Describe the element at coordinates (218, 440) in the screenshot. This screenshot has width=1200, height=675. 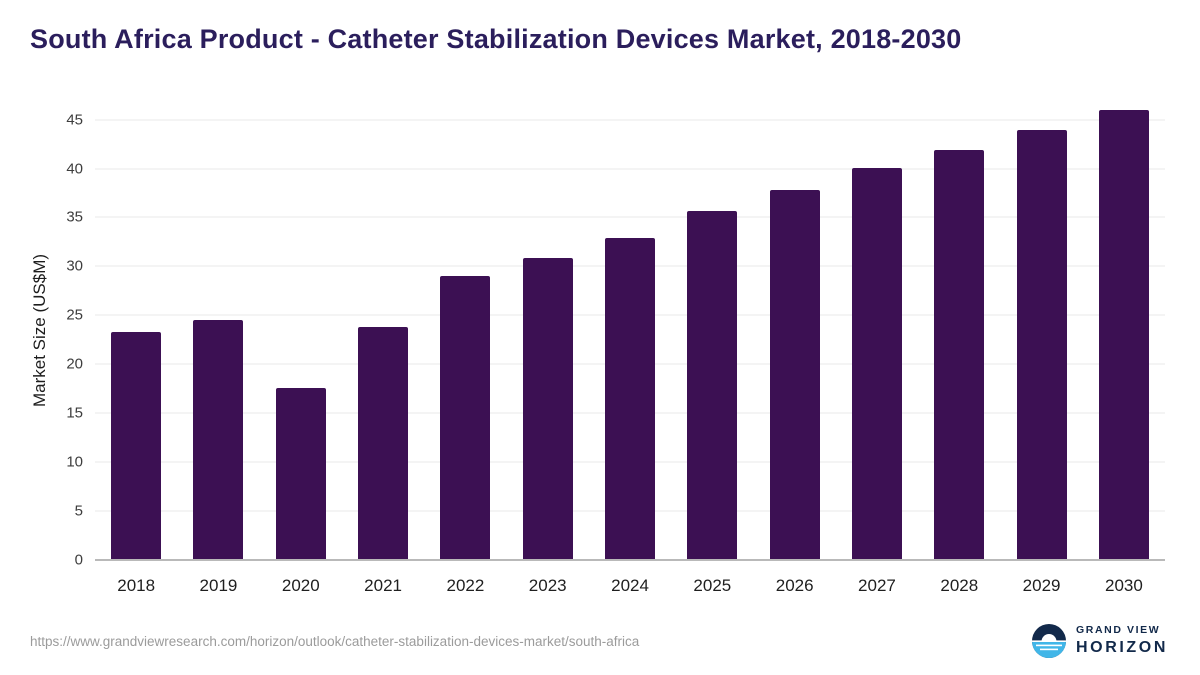
I see `bar-2019` at that location.